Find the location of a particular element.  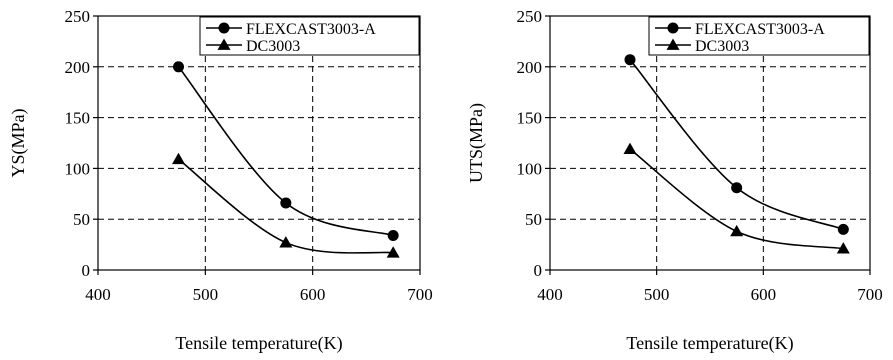

ys-legend-marker-circle is located at coordinates (224, 28).